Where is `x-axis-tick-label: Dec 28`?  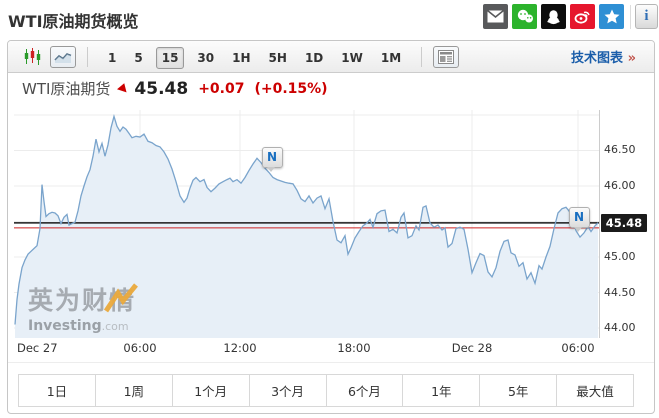 x-axis-tick-label: Dec 28 is located at coordinates (472, 348).